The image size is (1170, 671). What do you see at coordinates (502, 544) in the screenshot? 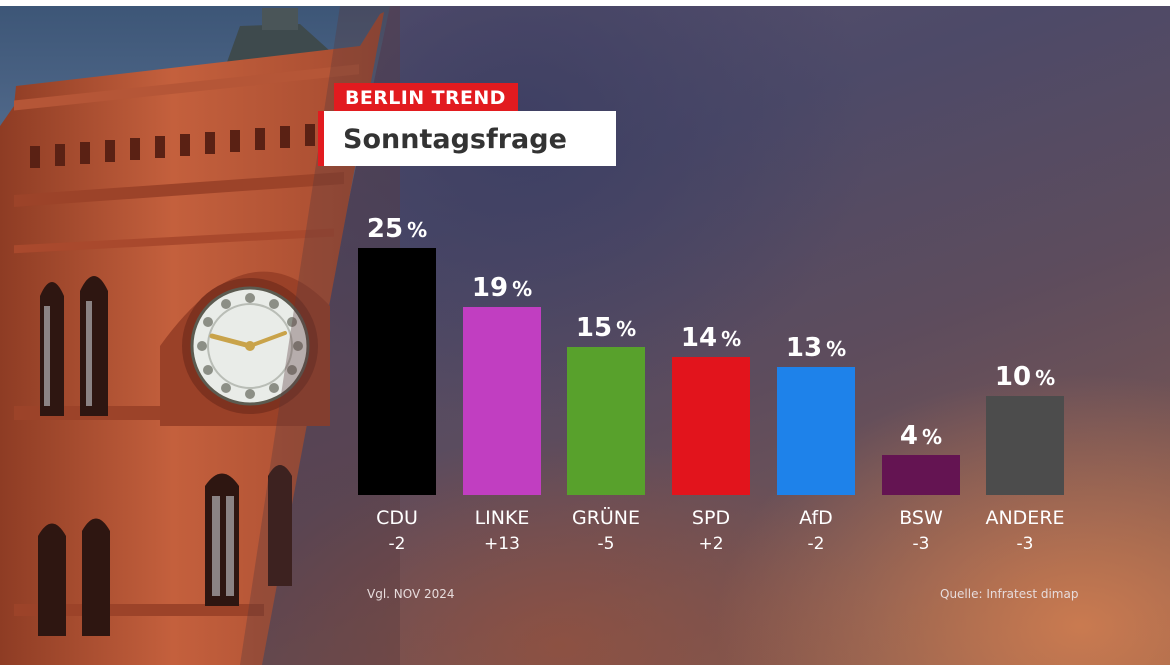
I see `change-label-linke: +13` at bounding box center [502, 544].